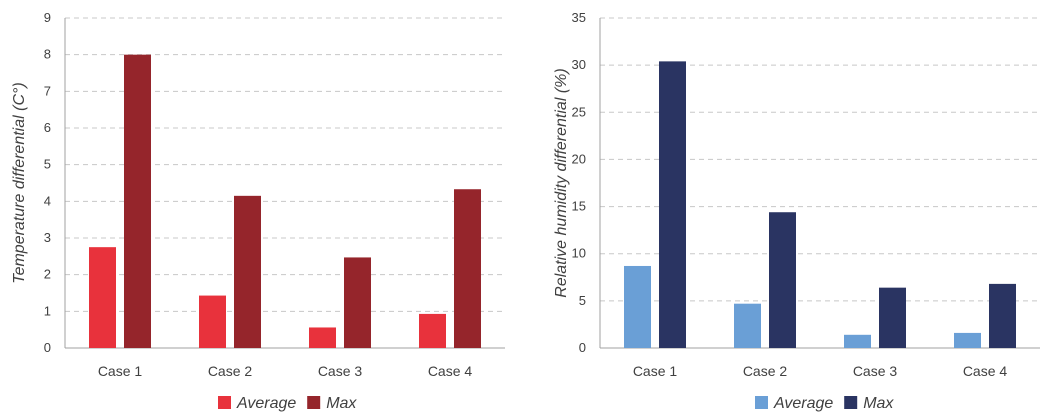 This screenshot has height=418, width=1051. What do you see at coordinates (47, 200) in the screenshot?
I see `y-tick-label: 4` at bounding box center [47, 200].